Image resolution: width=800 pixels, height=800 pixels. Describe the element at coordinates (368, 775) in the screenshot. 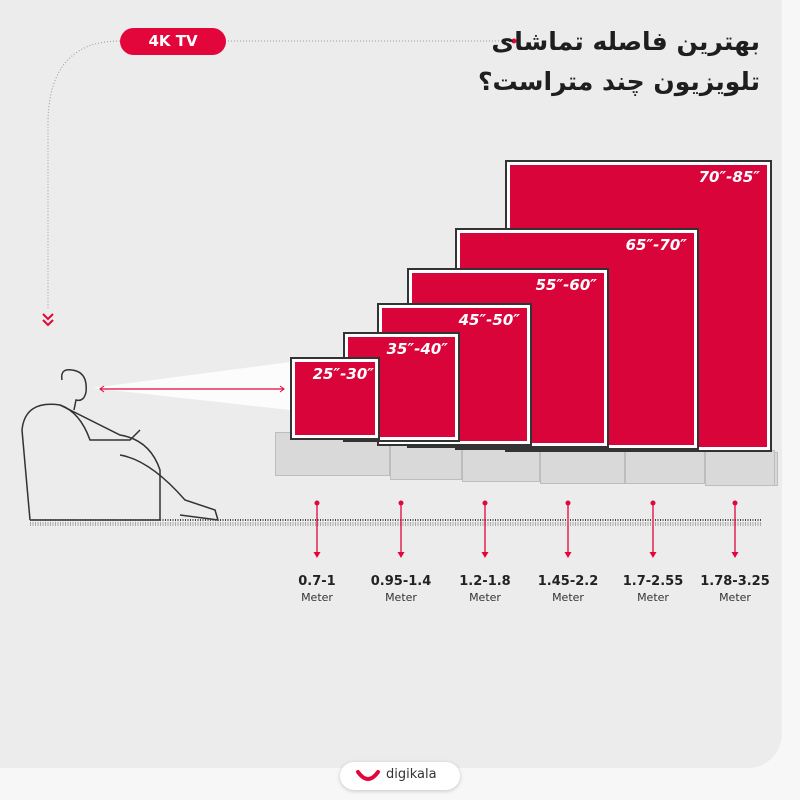

I see `smile-icon` at that location.